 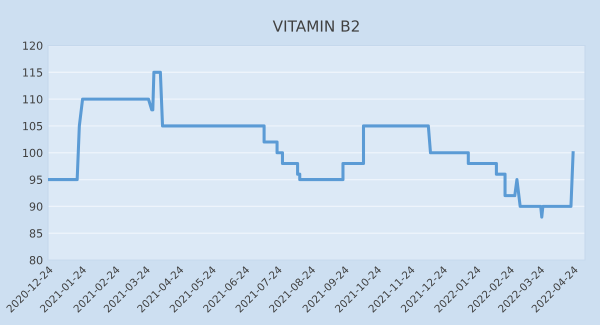 What do you see at coordinates (36, 206) in the screenshot?
I see `y-tick-label: 90` at bounding box center [36, 206].